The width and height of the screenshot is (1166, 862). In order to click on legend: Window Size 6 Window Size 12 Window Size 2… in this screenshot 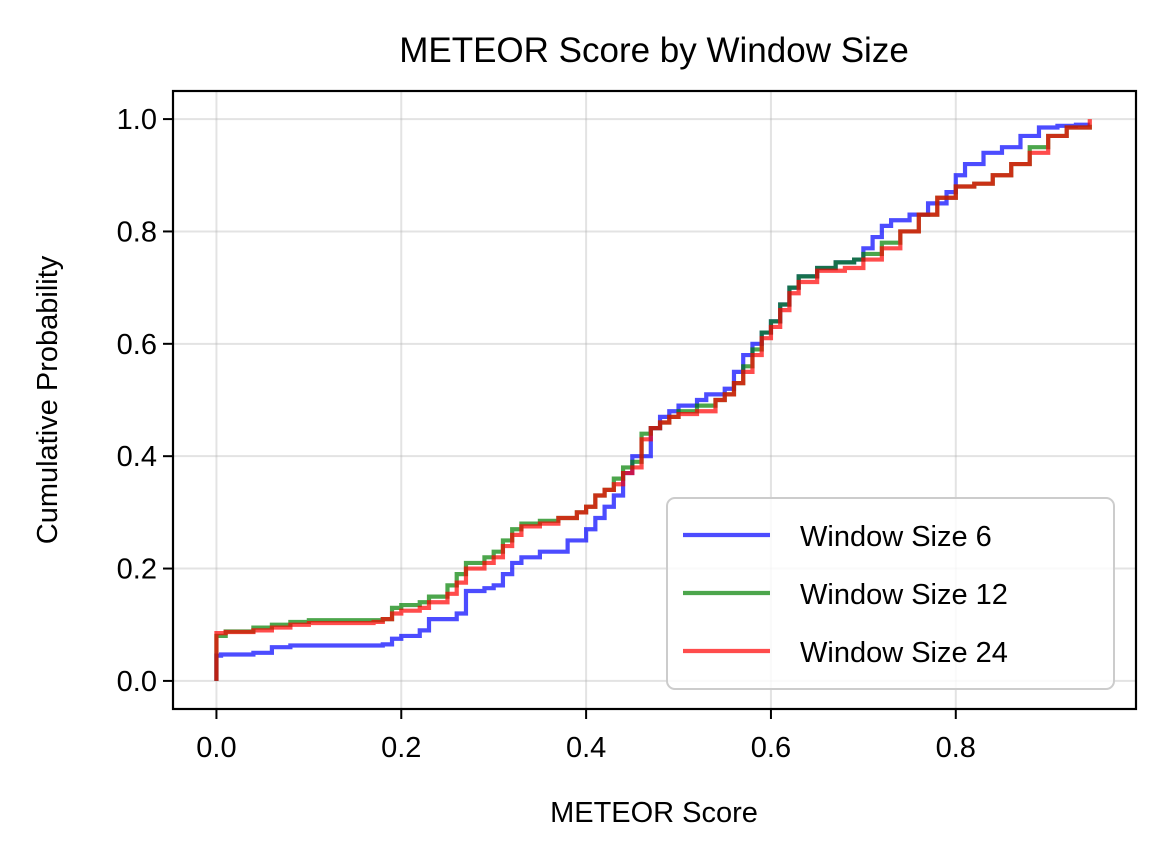, I will do `click(890, 593)`.